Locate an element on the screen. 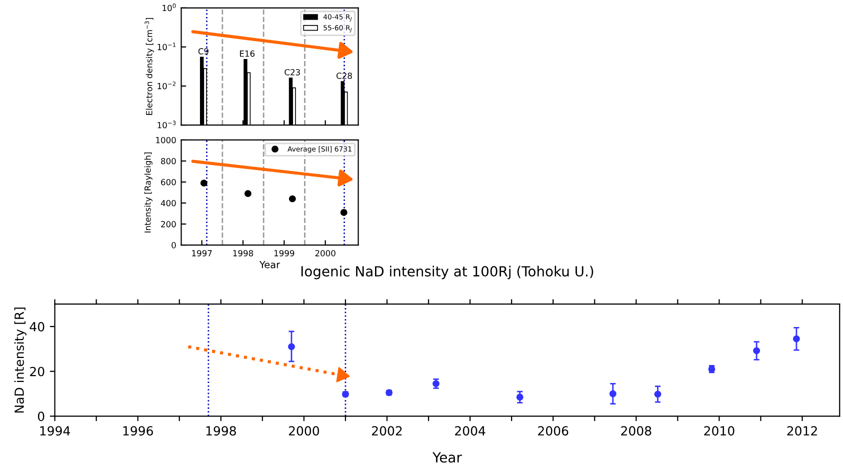 This screenshot has width=843, height=465. y-axis-title: NaD intensity [R] is located at coordinates (20, 360).